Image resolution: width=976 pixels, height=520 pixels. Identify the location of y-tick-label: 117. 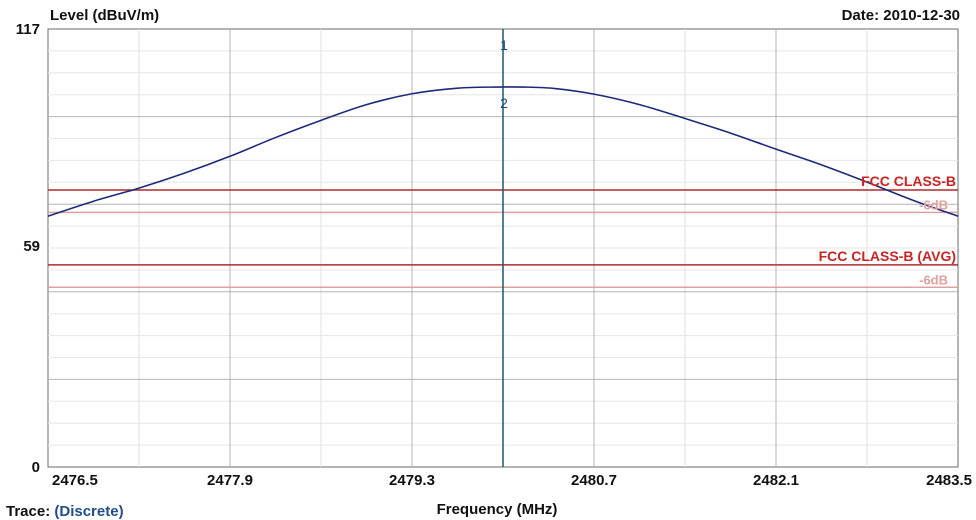
(28, 29).